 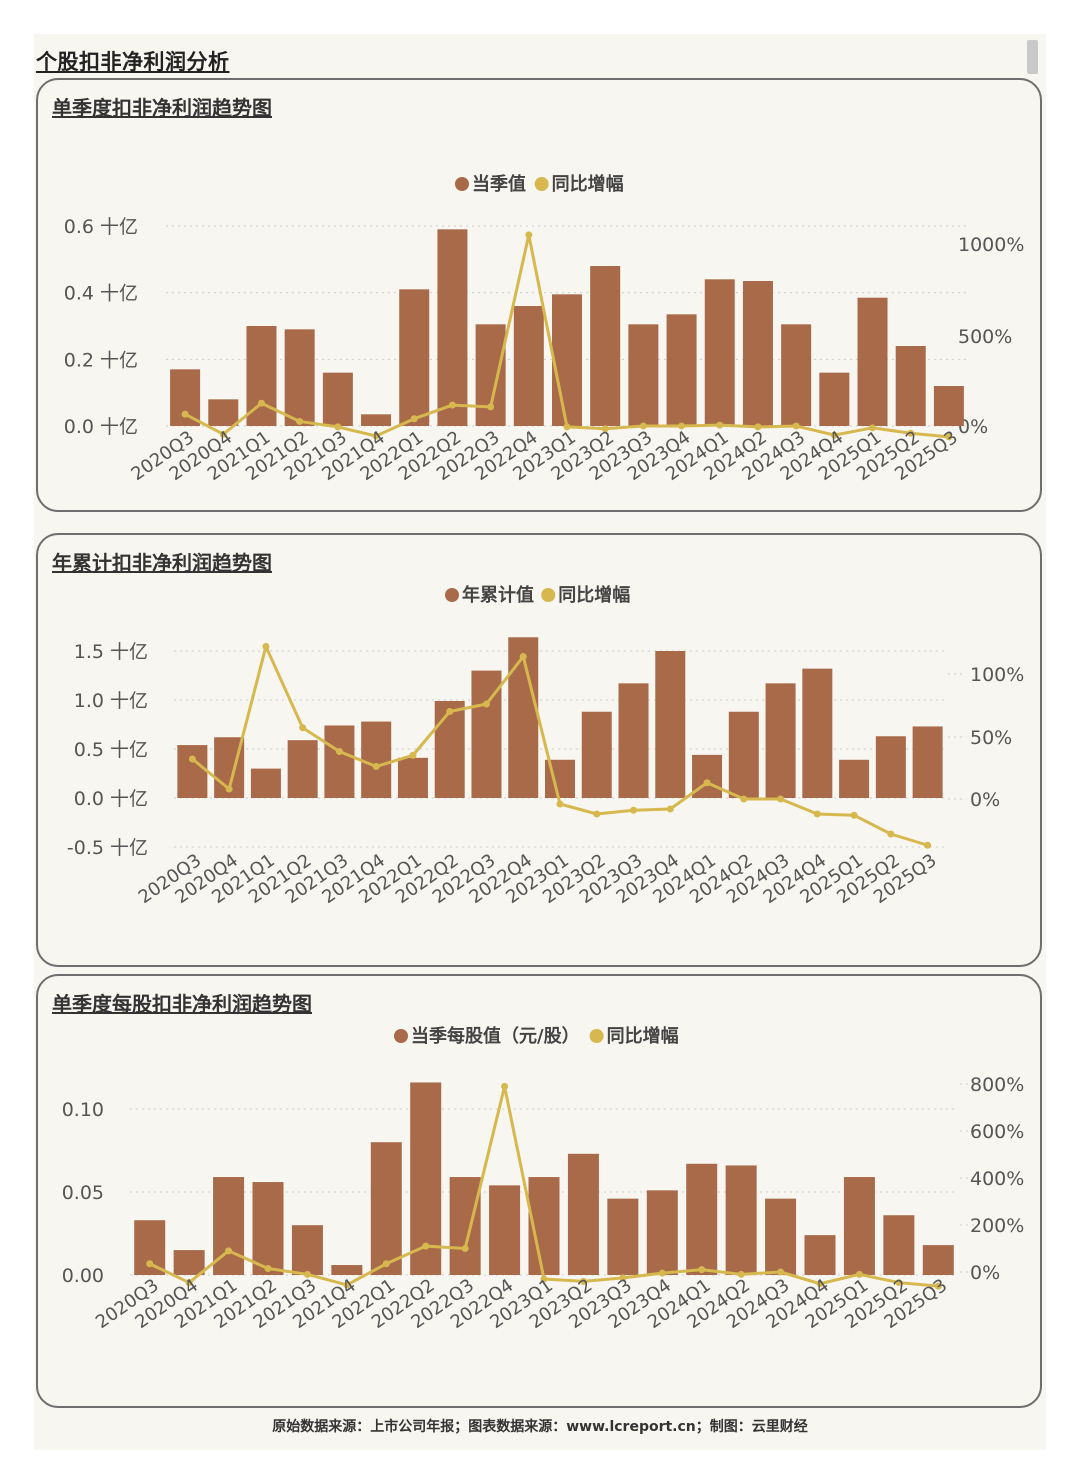 I want to click on y-tick-label: 0.4 十亿, so click(x=101, y=294).